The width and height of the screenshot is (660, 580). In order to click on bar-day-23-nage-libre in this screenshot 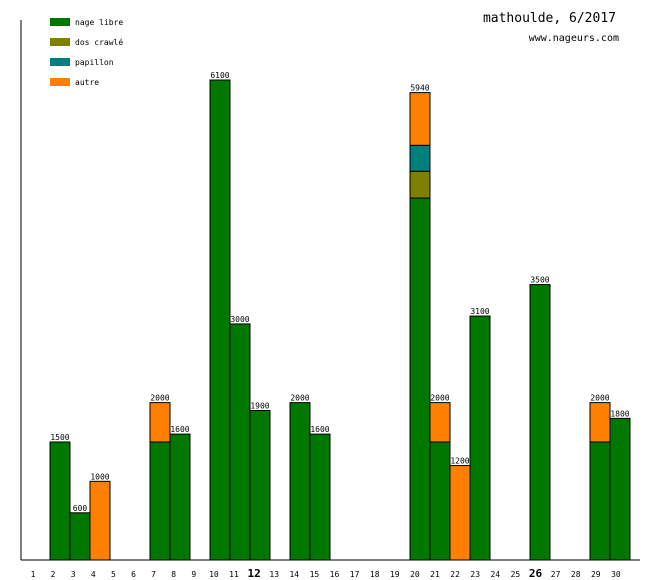, I will do `click(480, 438)`.